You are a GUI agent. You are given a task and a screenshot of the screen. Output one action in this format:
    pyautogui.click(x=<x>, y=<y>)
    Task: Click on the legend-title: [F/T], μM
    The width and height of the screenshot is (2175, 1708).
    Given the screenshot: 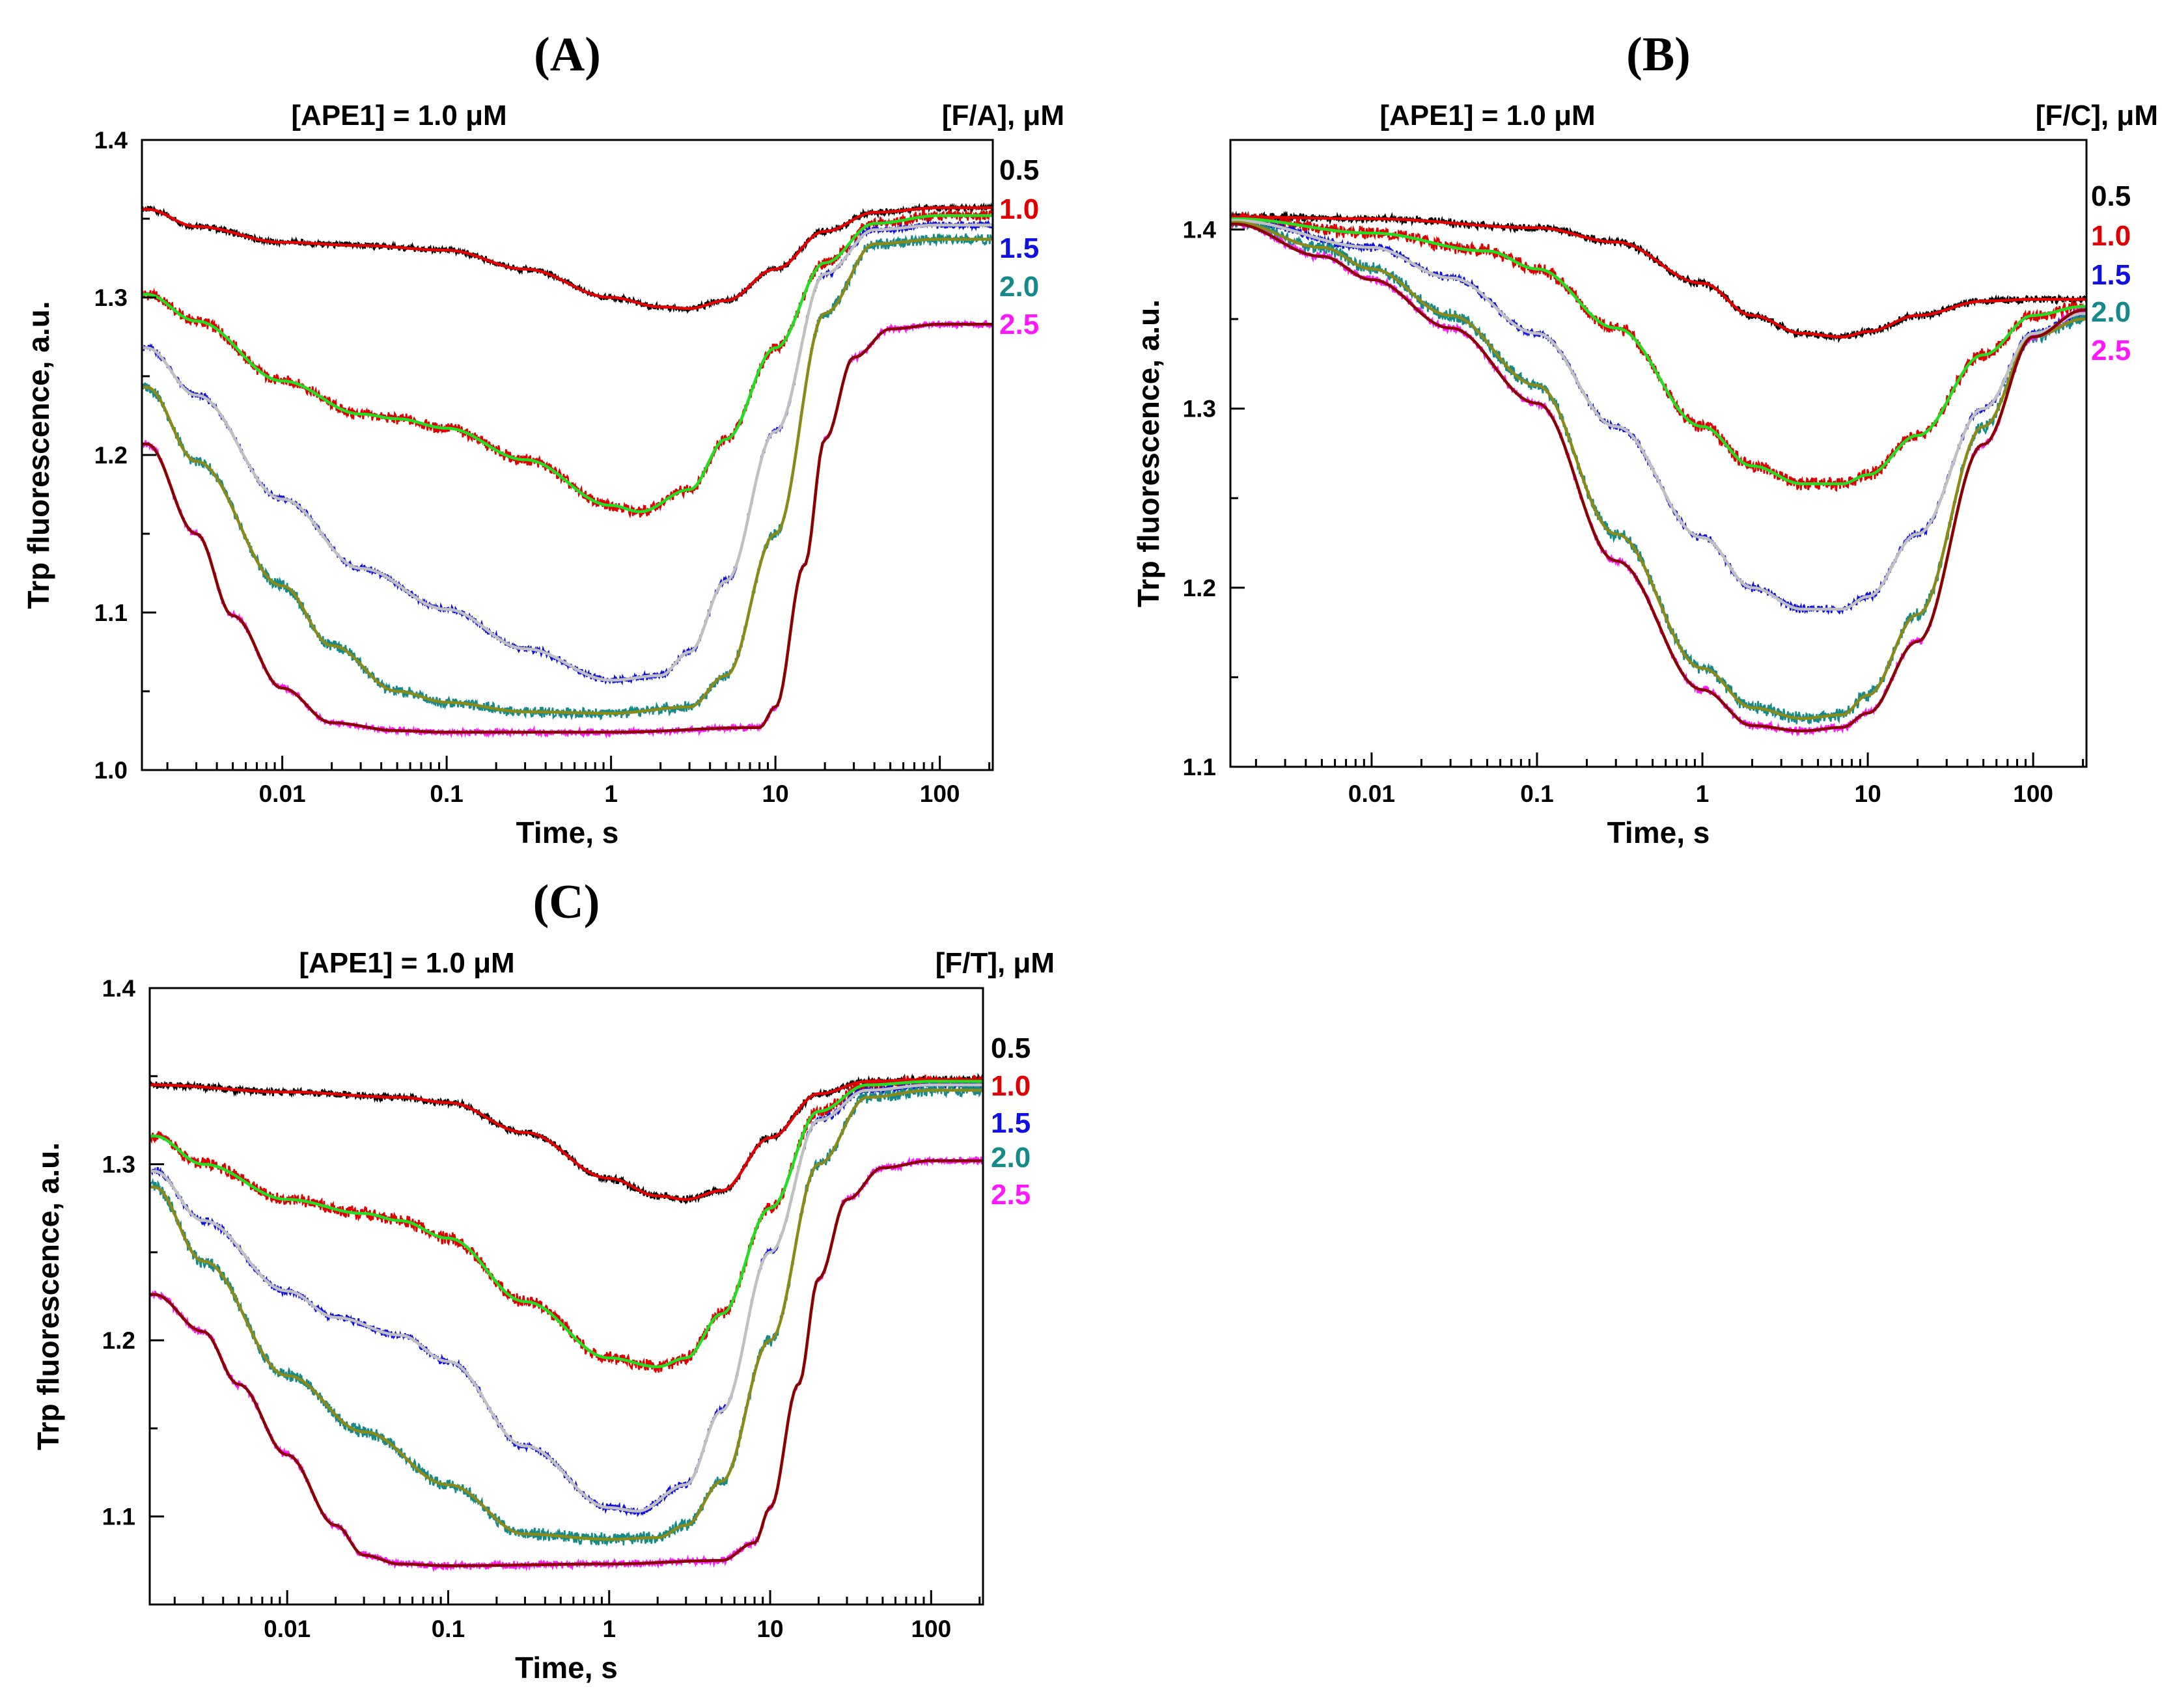 What is the action you would take?
    pyautogui.click(x=995, y=963)
    